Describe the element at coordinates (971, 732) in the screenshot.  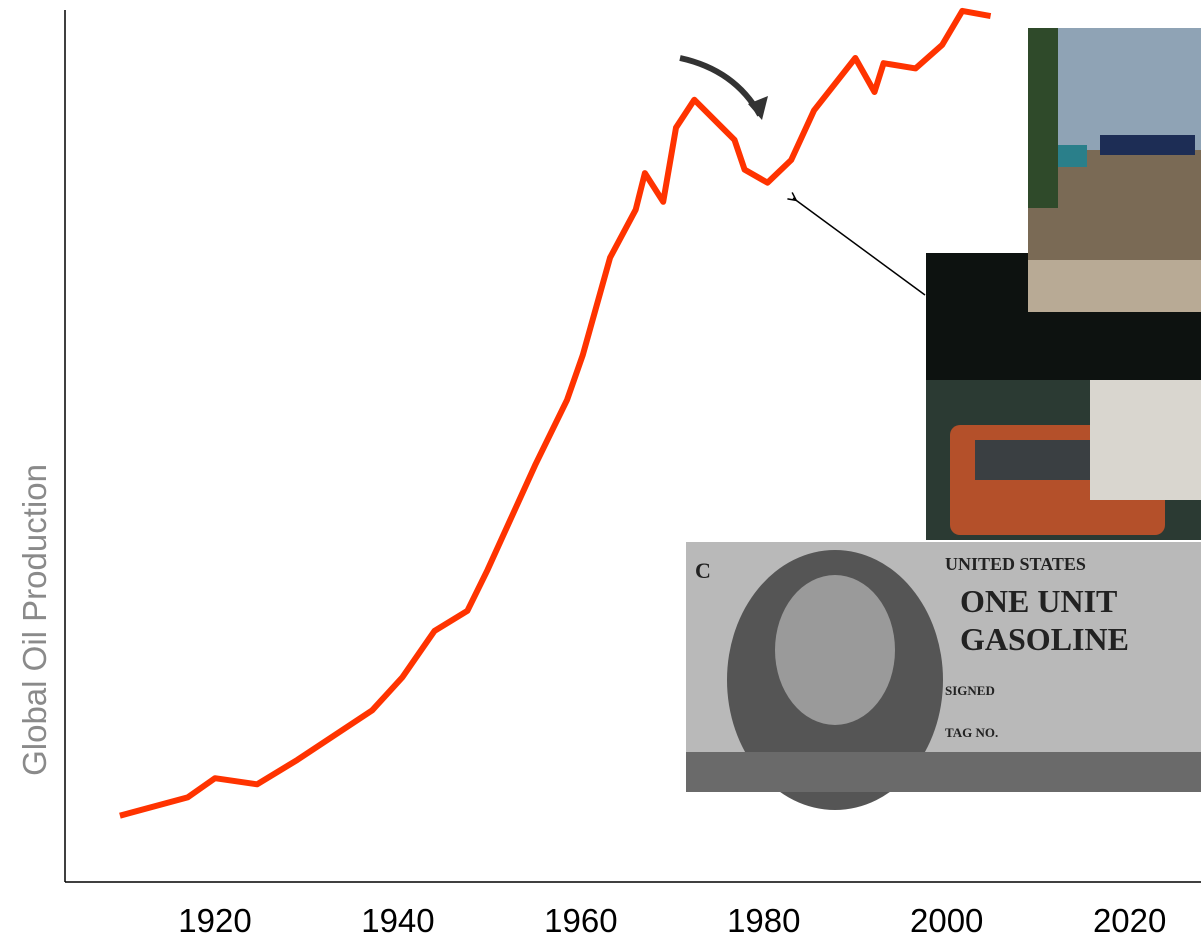
I see `coupon-label: TAG NO.` at that location.